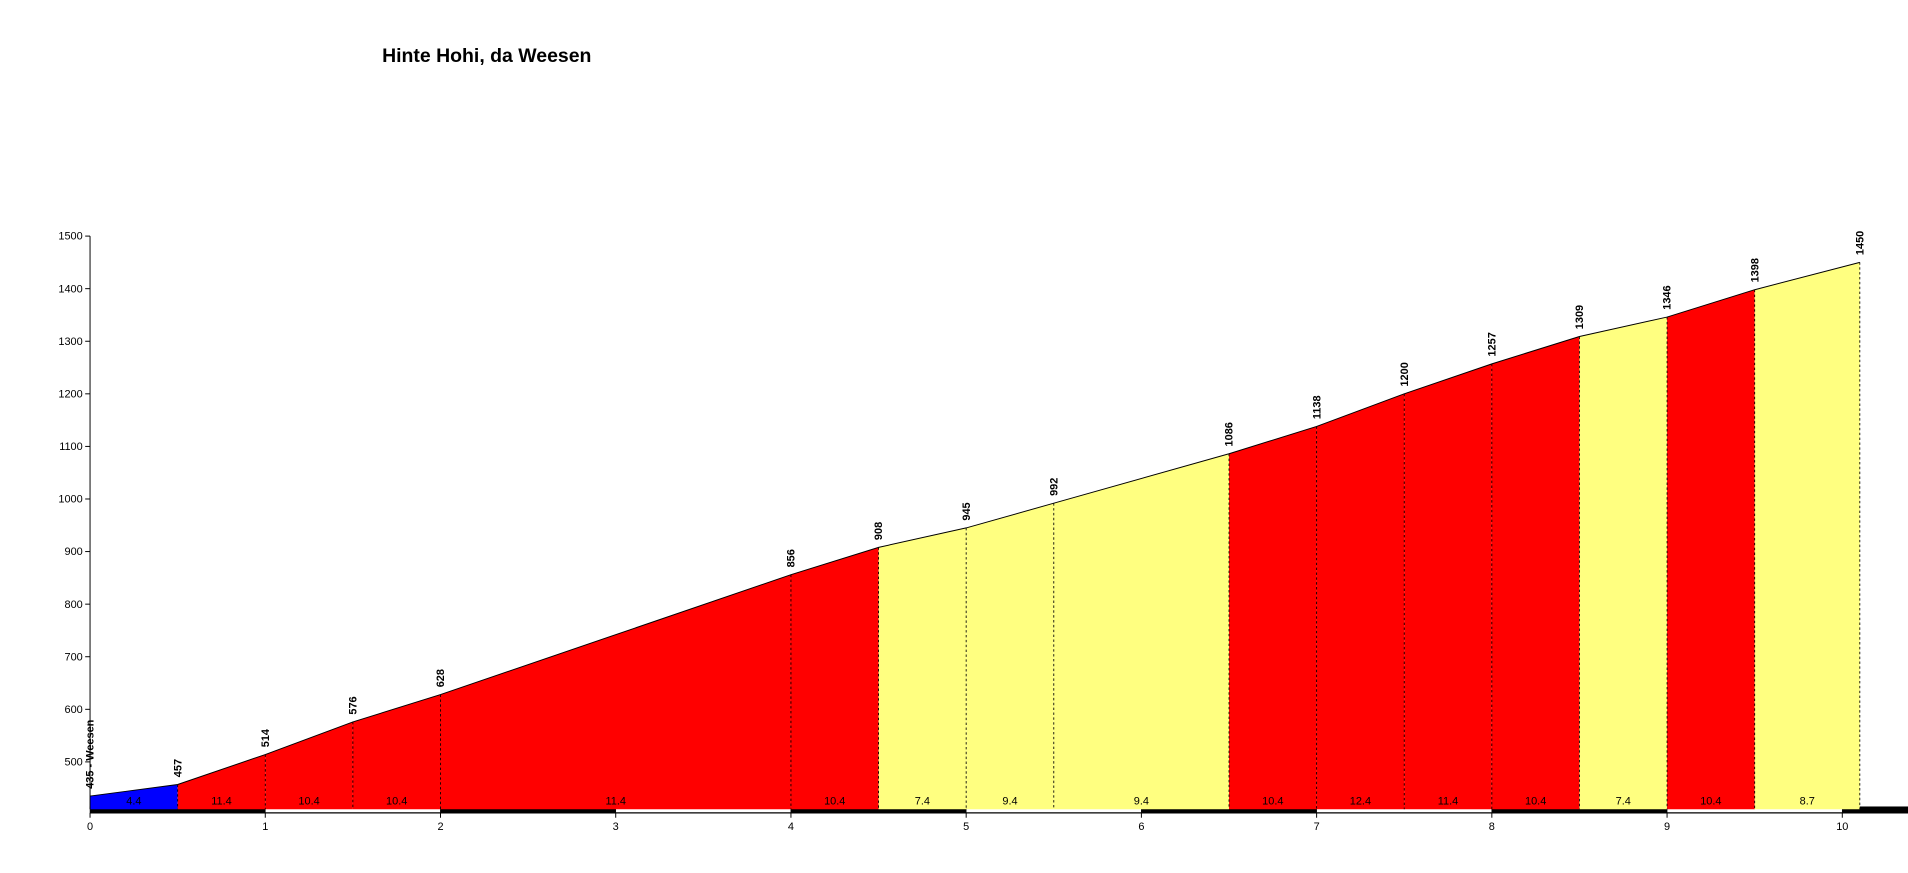  I want to click on y-tick-label: 1100, so click(71, 447).